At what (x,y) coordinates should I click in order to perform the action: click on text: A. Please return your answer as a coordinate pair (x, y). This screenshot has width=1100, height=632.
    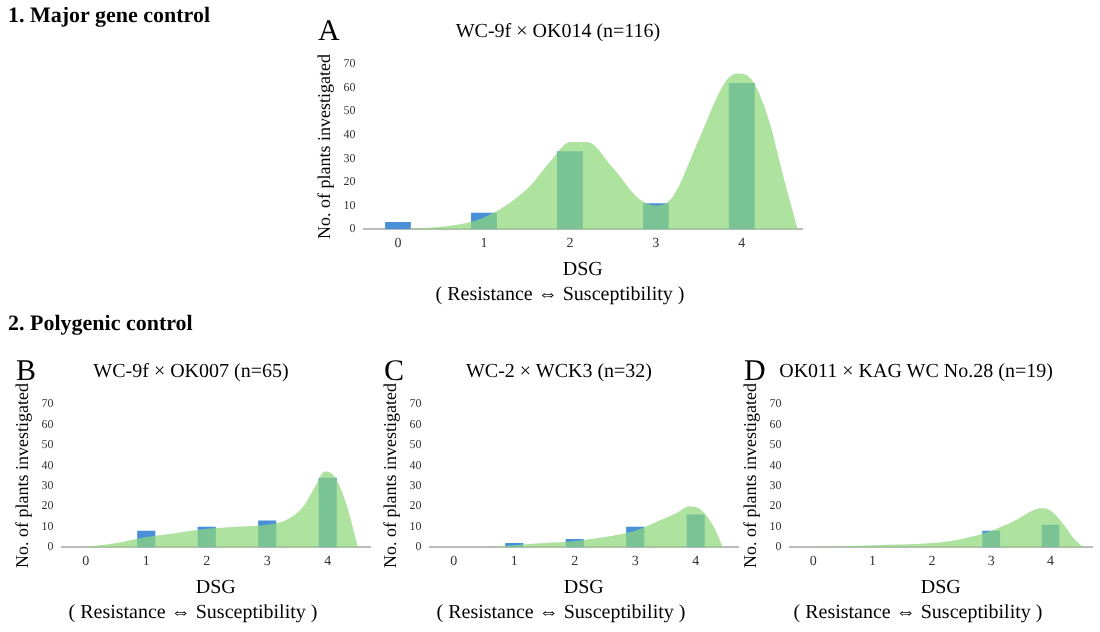
    Looking at the image, I should click on (329, 33).